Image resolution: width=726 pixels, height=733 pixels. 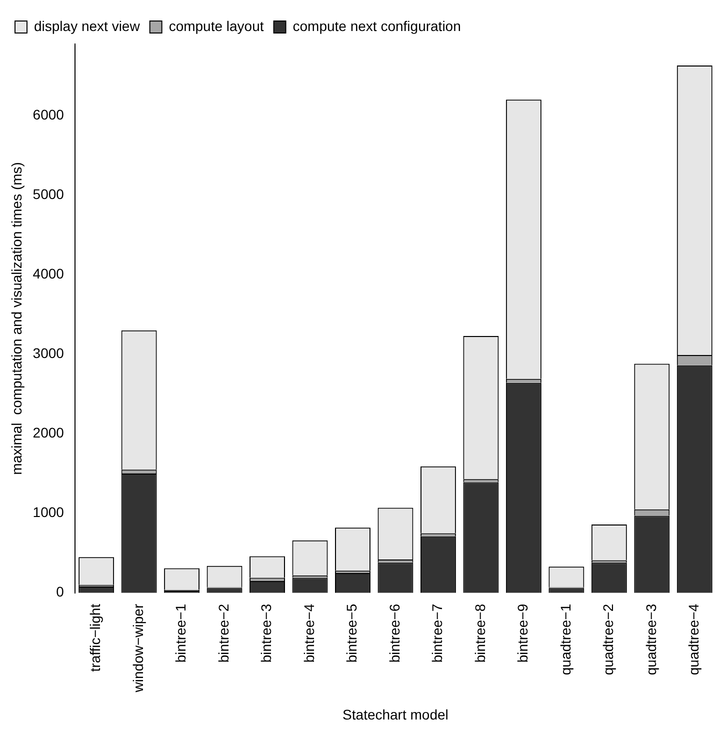 What do you see at coordinates (650, 640) in the screenshot?
I see `x-tick-label: quadtree−3` at bounding box center [650, 640].